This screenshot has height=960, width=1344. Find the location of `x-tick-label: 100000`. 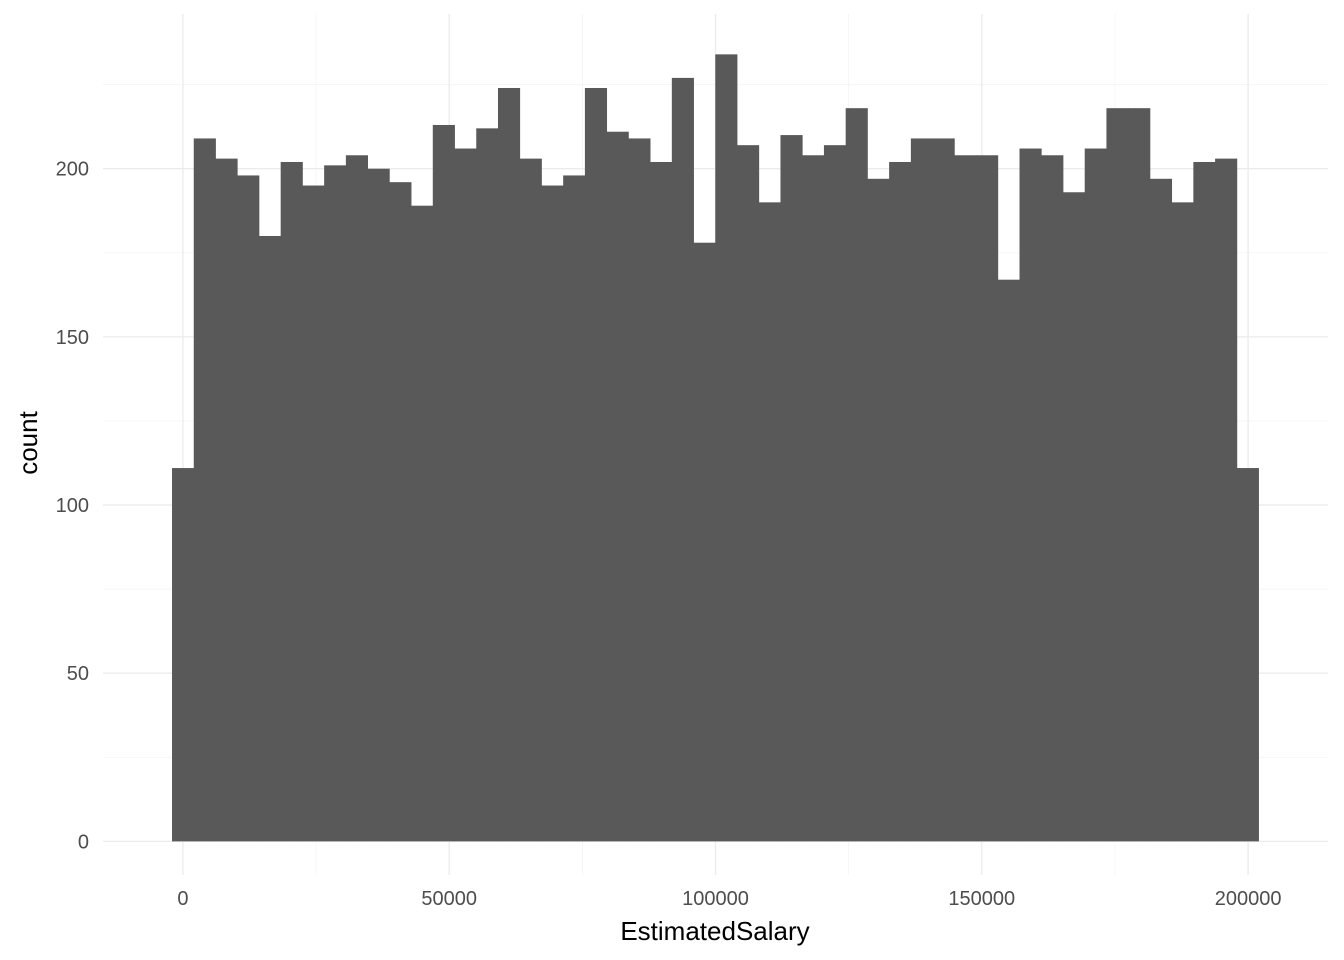

x-tick-label: 100000 is located at coordinates (715, 899).